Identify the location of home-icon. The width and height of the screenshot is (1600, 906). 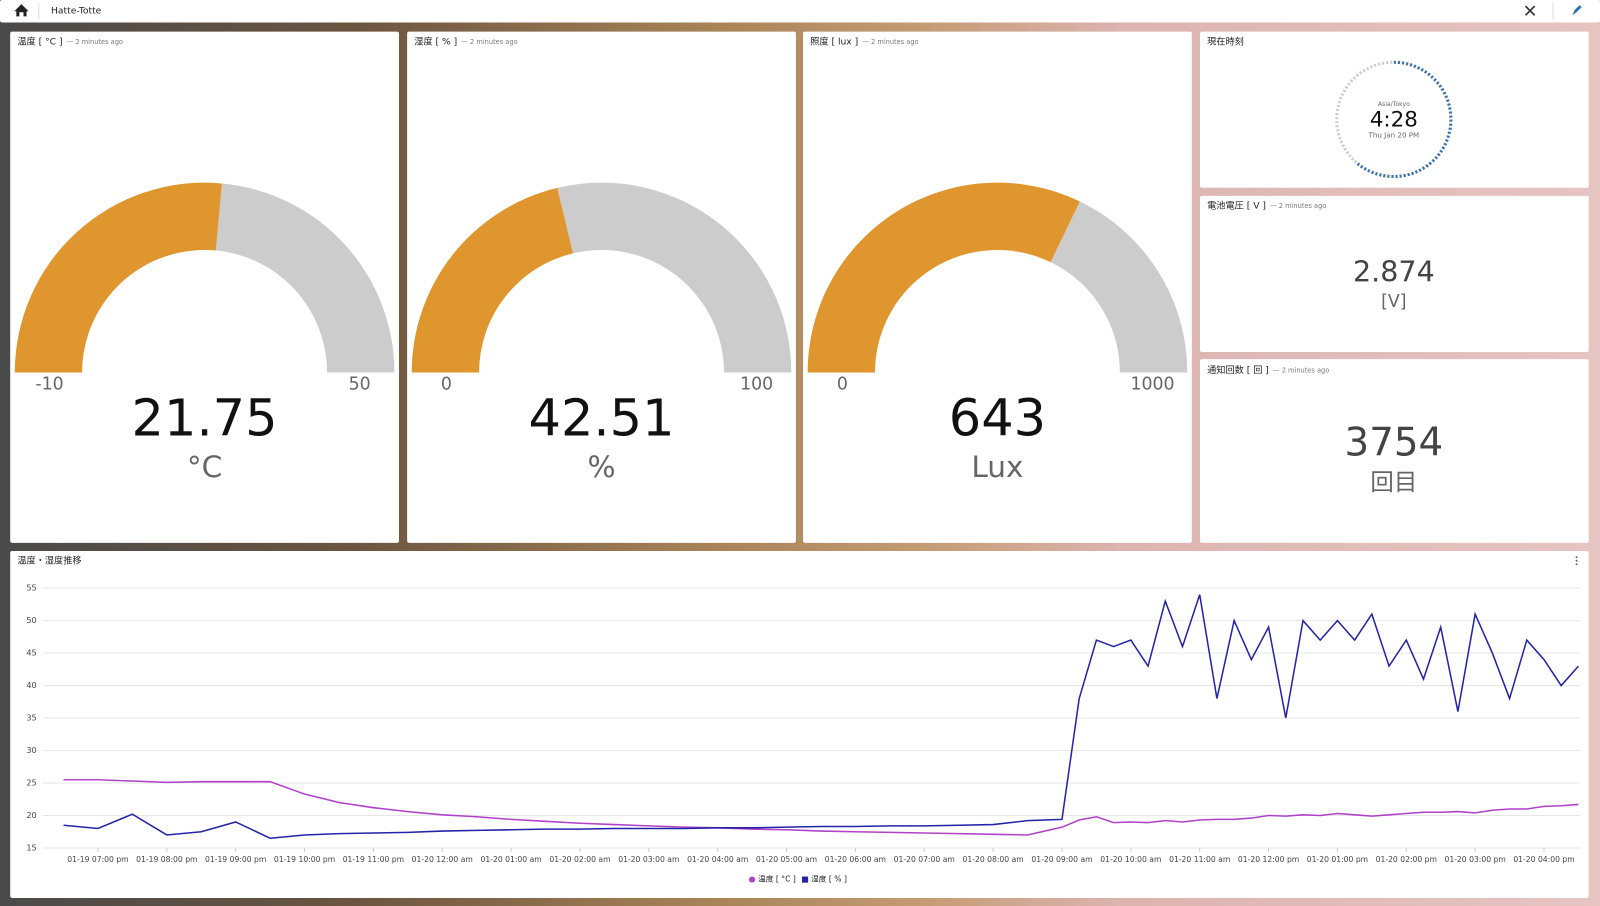
(21, 10).